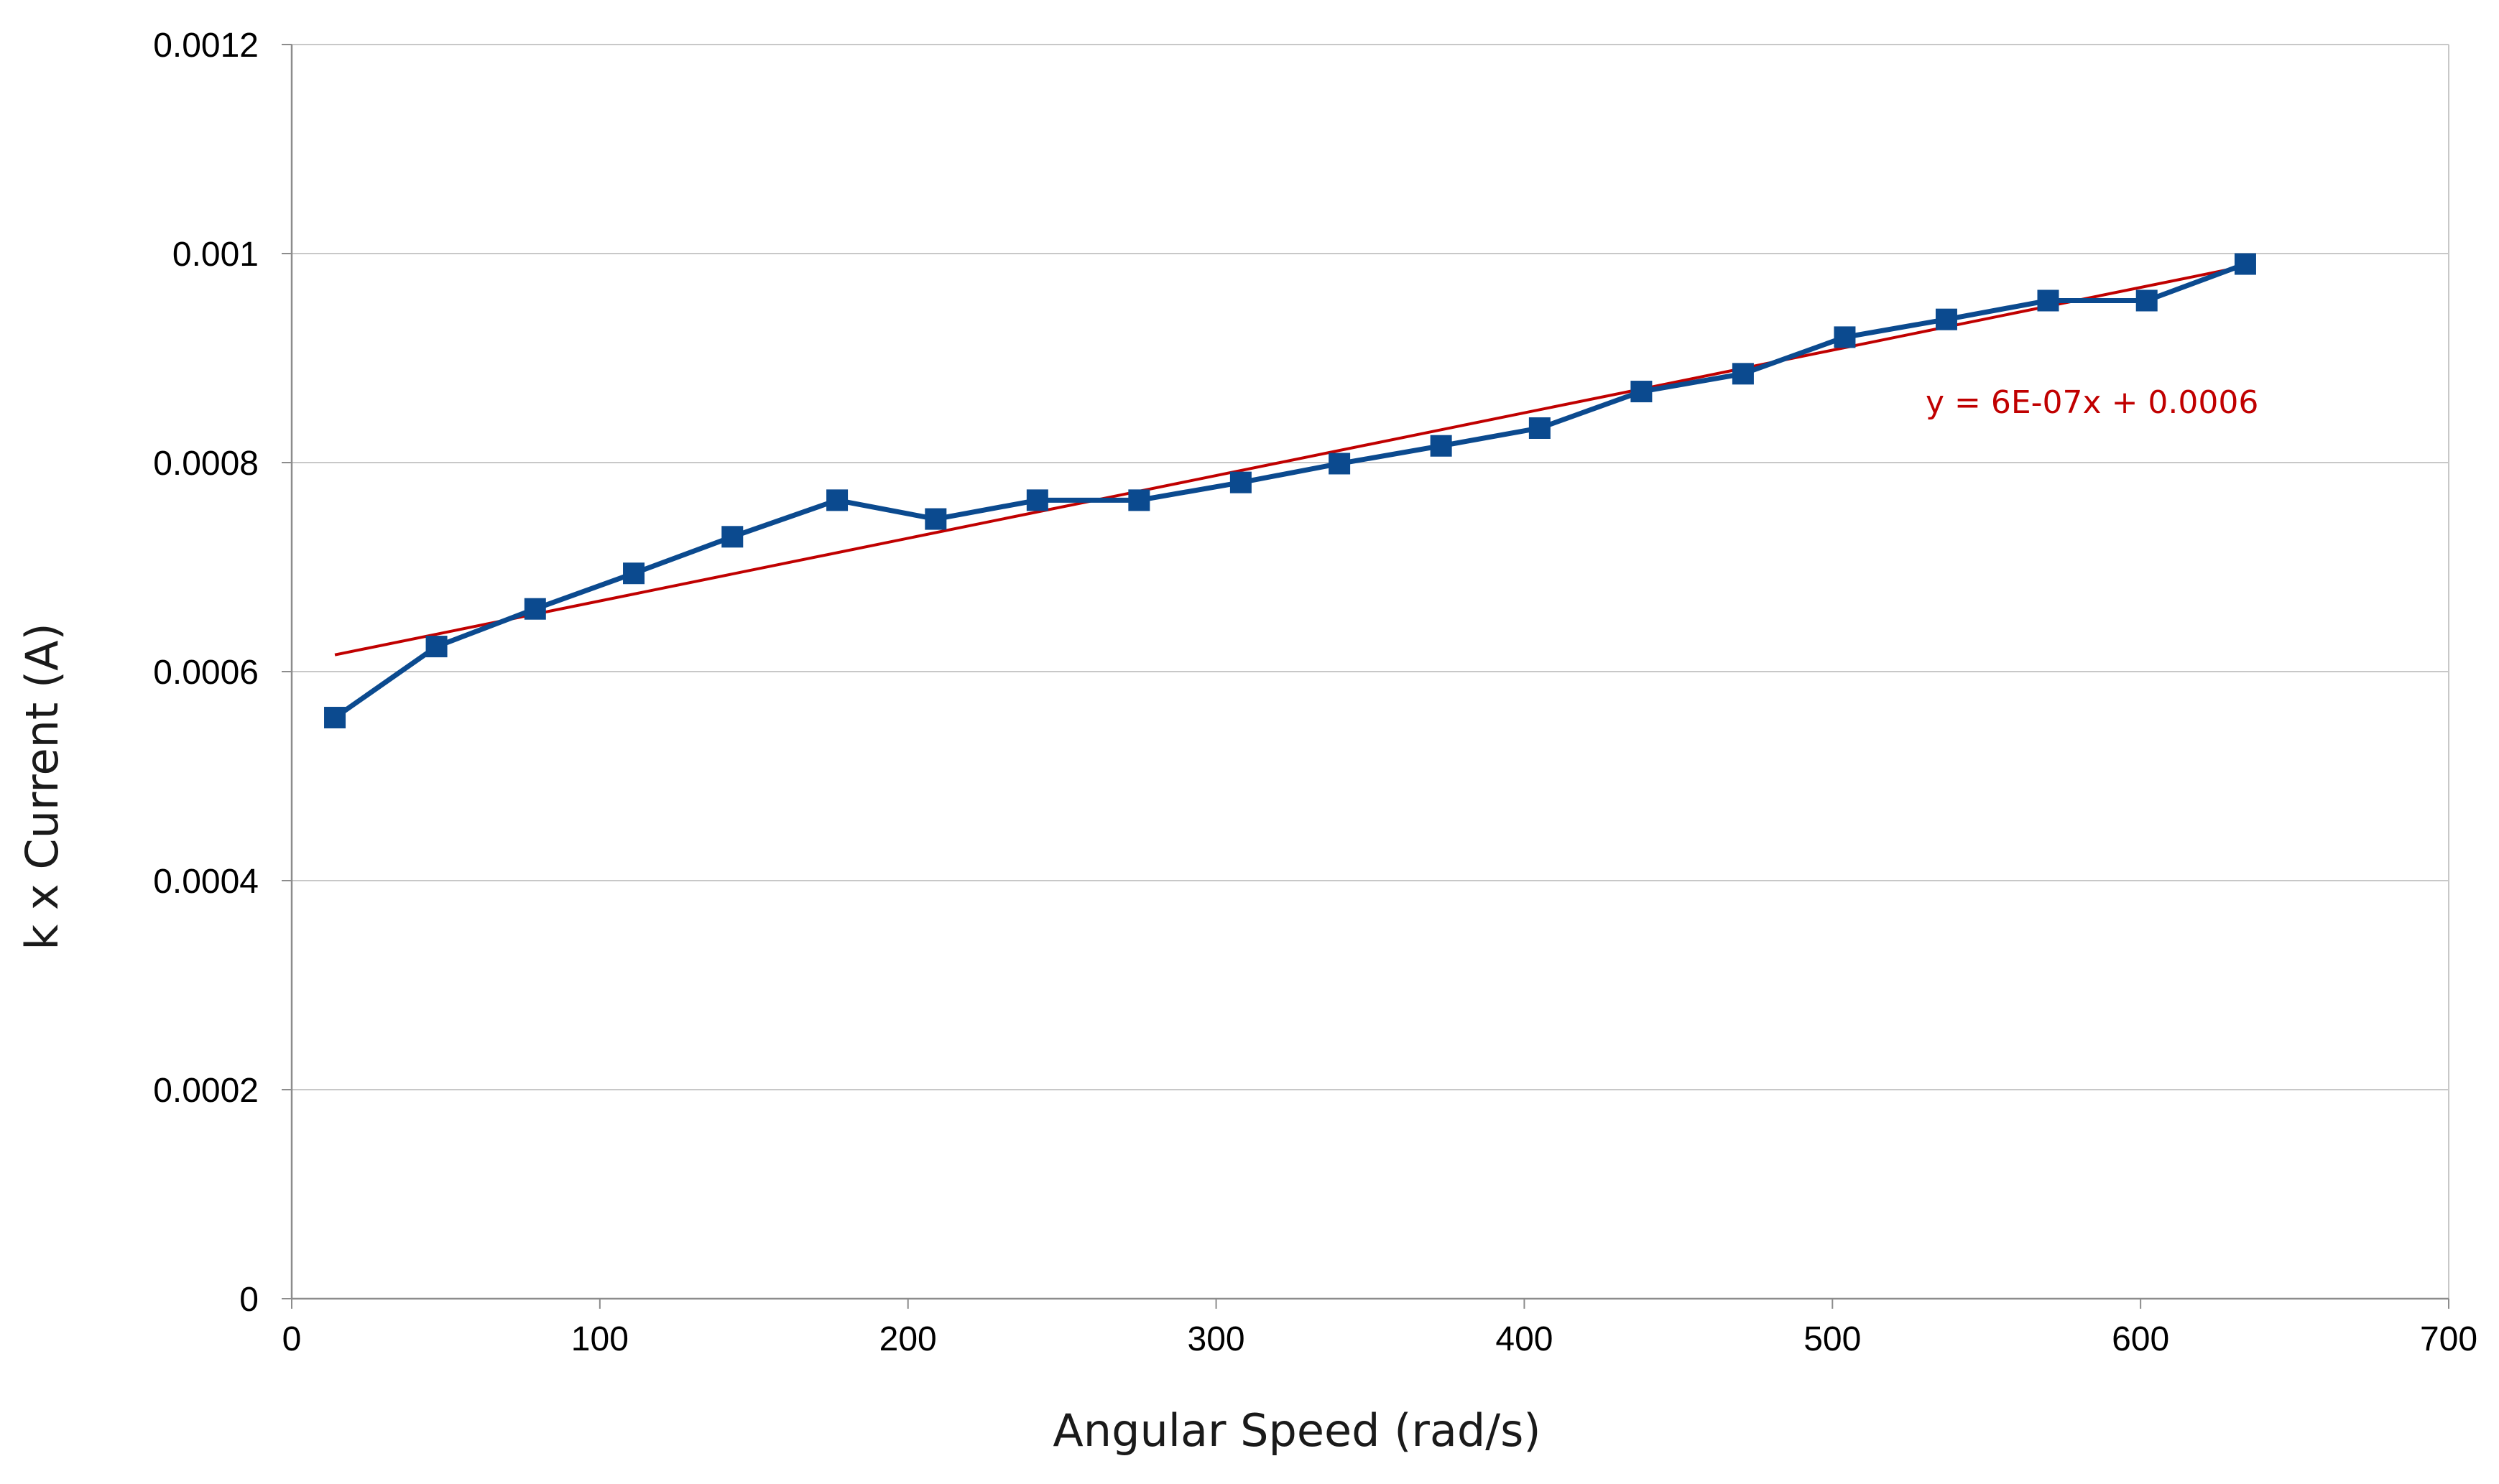 The width and height of the screenshot is (2499, 1484). What do you see at coordinates (1524, 1339) in the screenshot?
I see `x-tick-label: 400` at bounding box center [1524, 1339].